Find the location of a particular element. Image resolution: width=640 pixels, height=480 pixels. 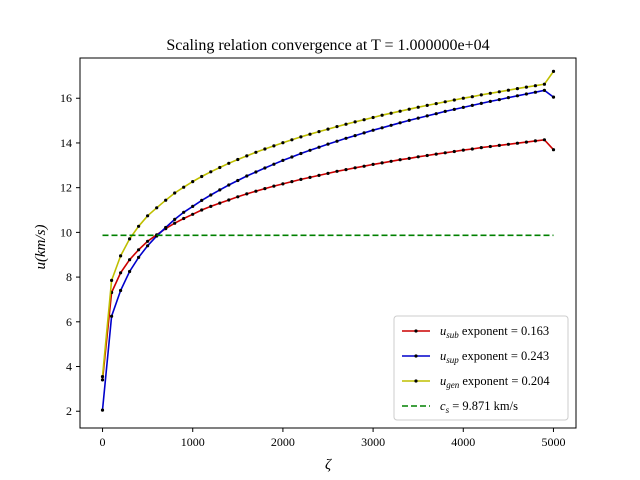

y-tick-label: 12 is located at coordinates (66, 188).